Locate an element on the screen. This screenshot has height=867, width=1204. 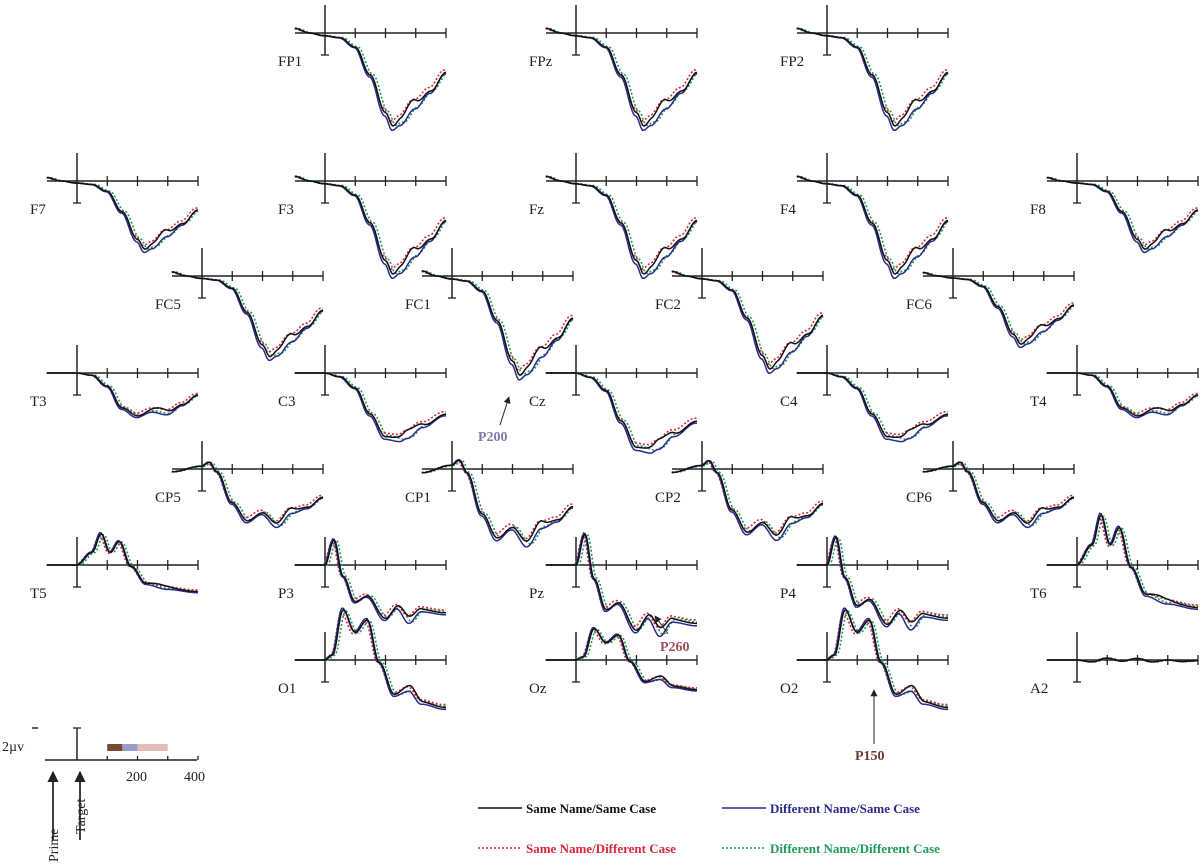
electrode-label: C3 is located at coordinates (287, 402).